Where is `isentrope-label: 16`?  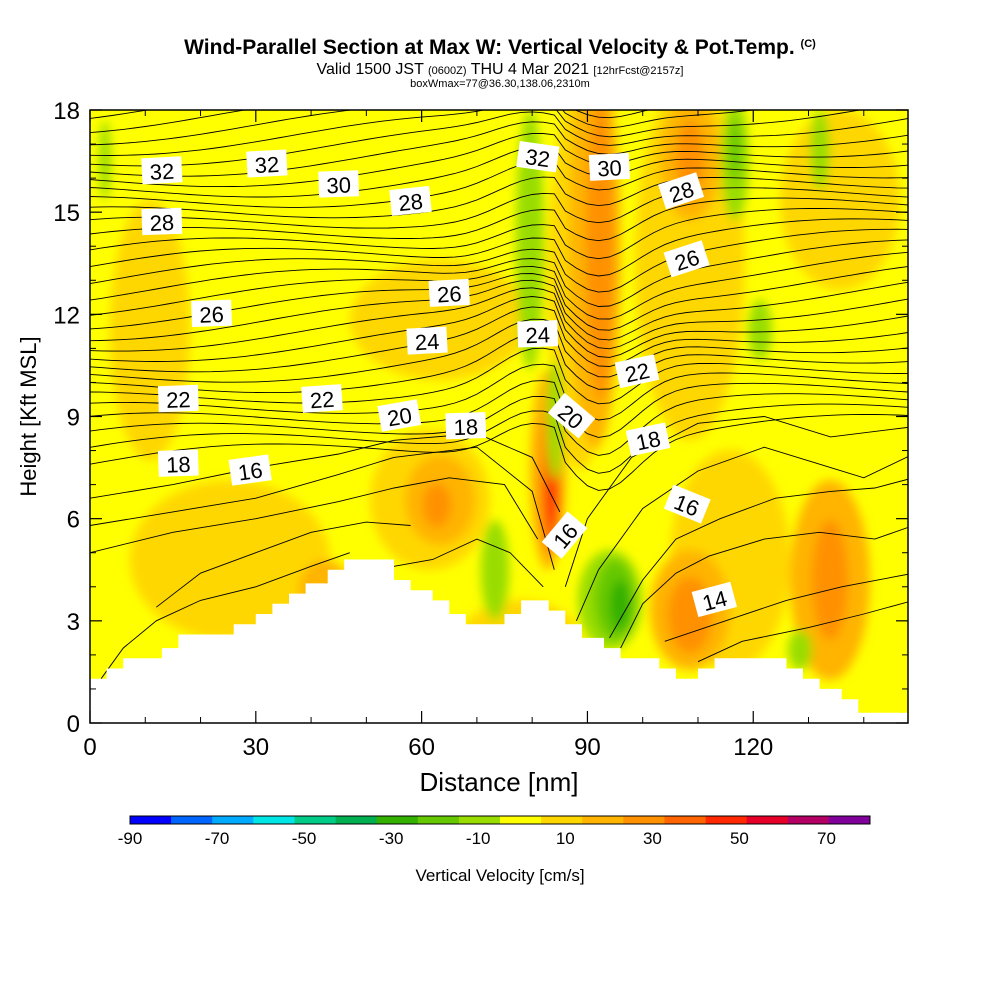
isentrope-label: 16 is located at coordinates (250, 470).